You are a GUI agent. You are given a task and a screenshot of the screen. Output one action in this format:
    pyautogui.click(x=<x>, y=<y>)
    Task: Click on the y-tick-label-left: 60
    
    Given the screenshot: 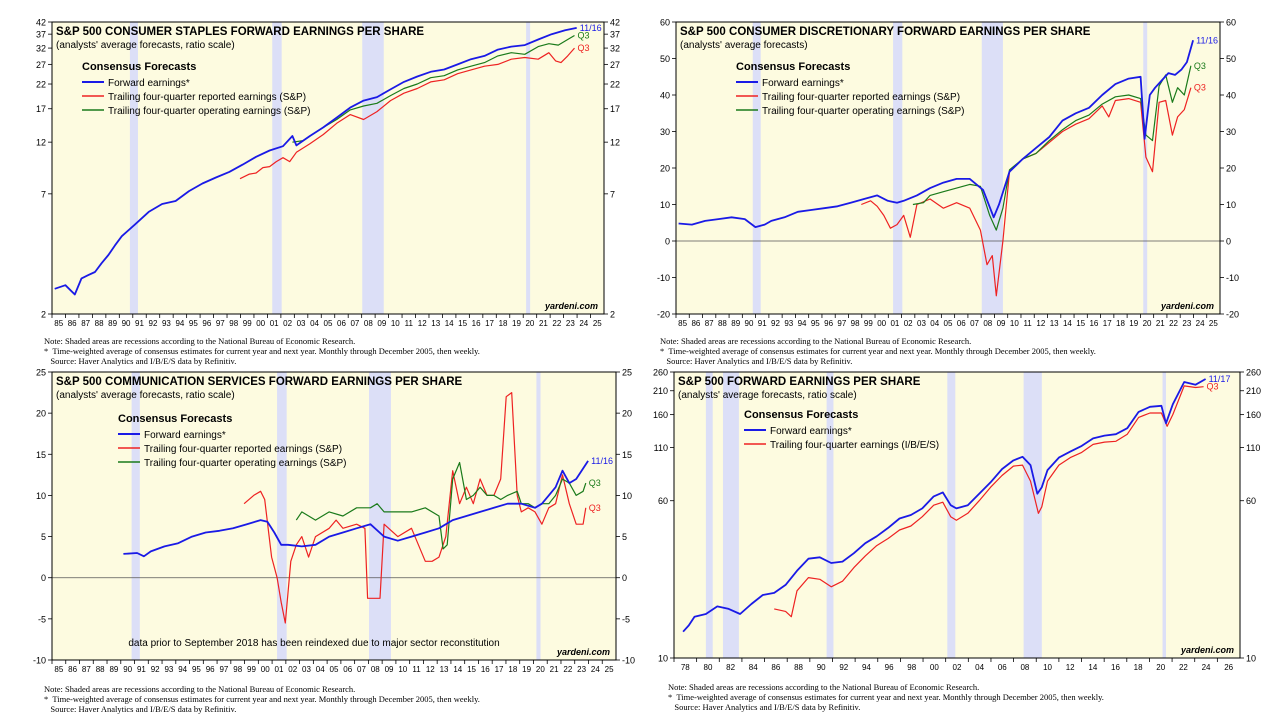 What is the action you would take?
    pyautogui.click(x=665, y=23)
    